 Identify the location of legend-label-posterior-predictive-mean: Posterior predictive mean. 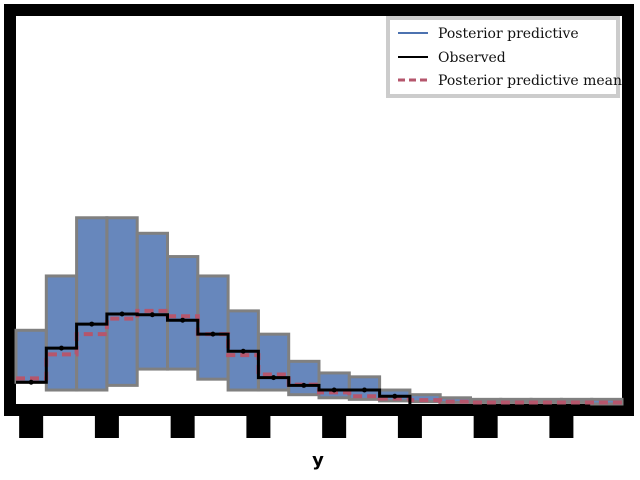
(530, 81).